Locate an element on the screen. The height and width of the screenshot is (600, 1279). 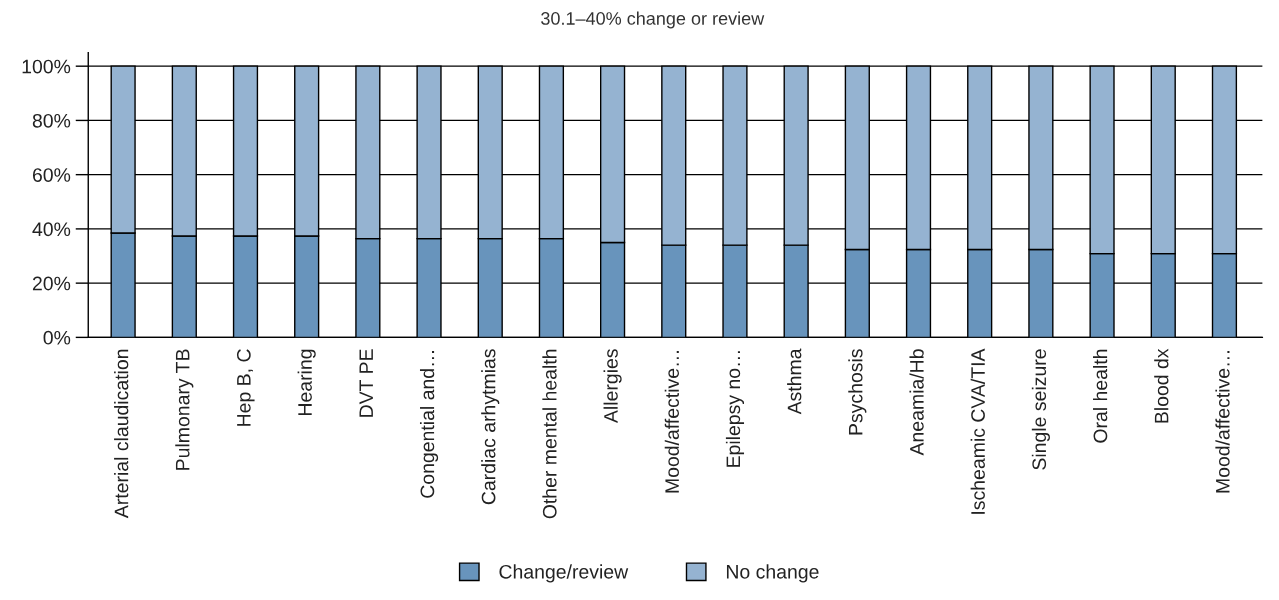
x-tick-label: Allergies is located at coordinates (612, 386).